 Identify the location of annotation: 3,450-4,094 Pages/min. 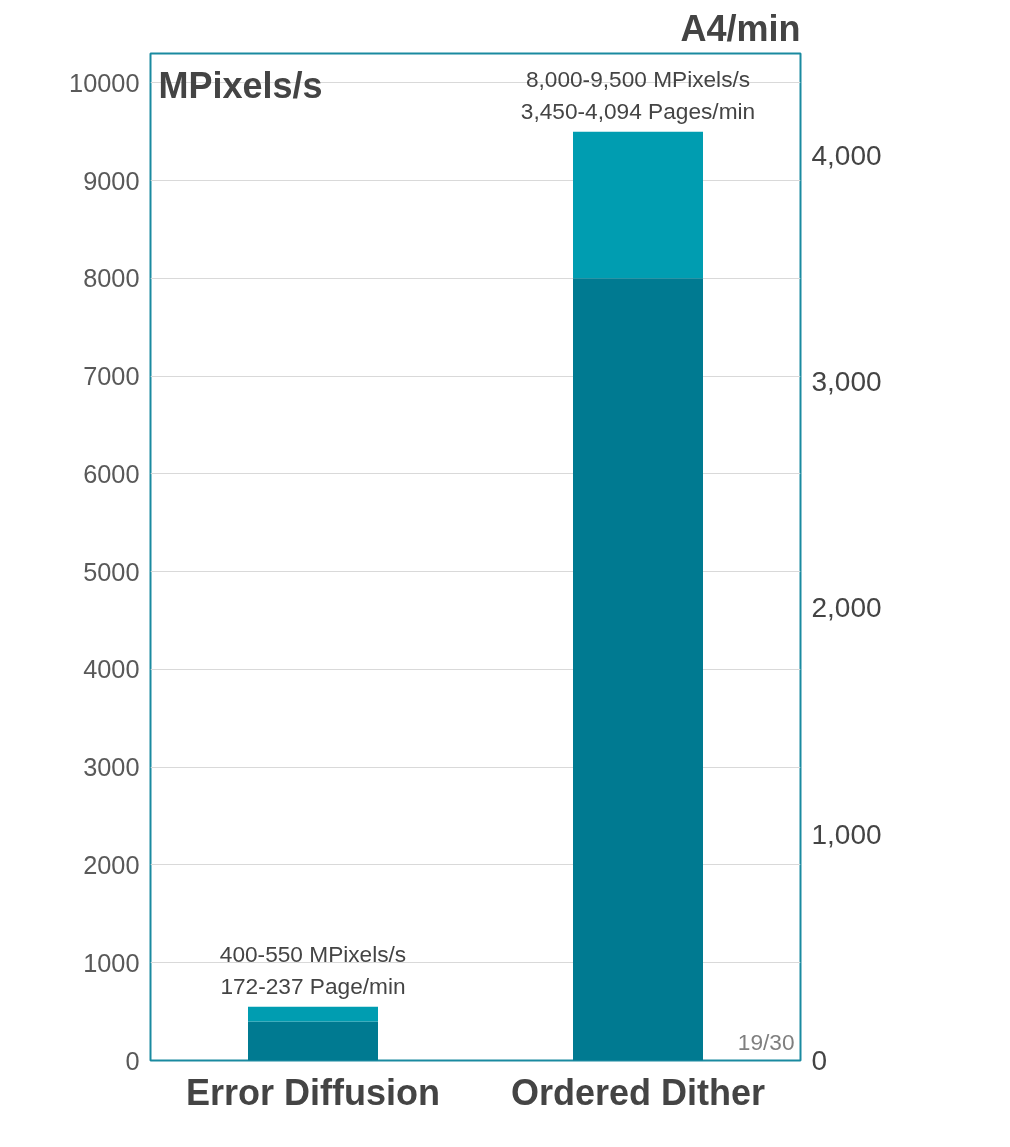
(638, 110).